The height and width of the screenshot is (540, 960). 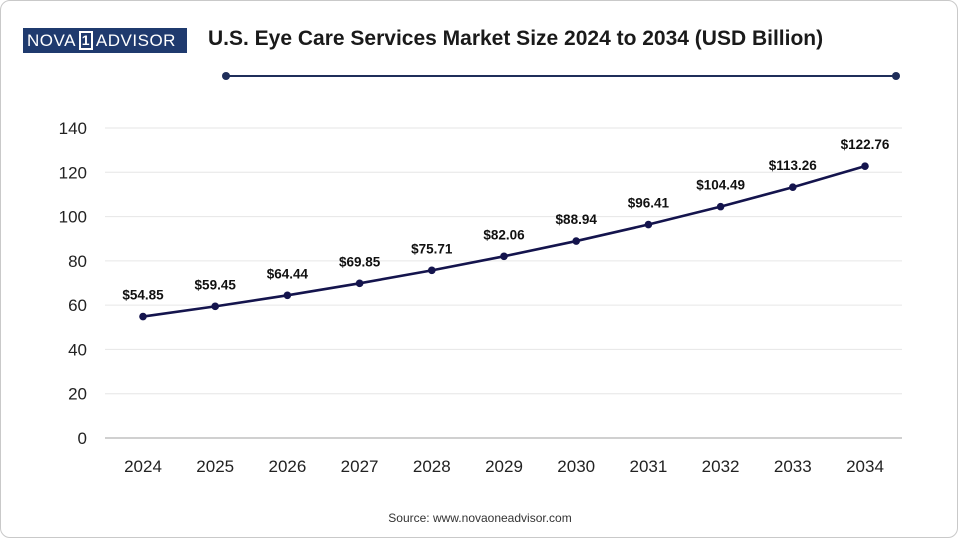 What do you see at coordinates (226, 76) in the screenshot?
I see `underline-left-dot` at bounding box center [226, 76].